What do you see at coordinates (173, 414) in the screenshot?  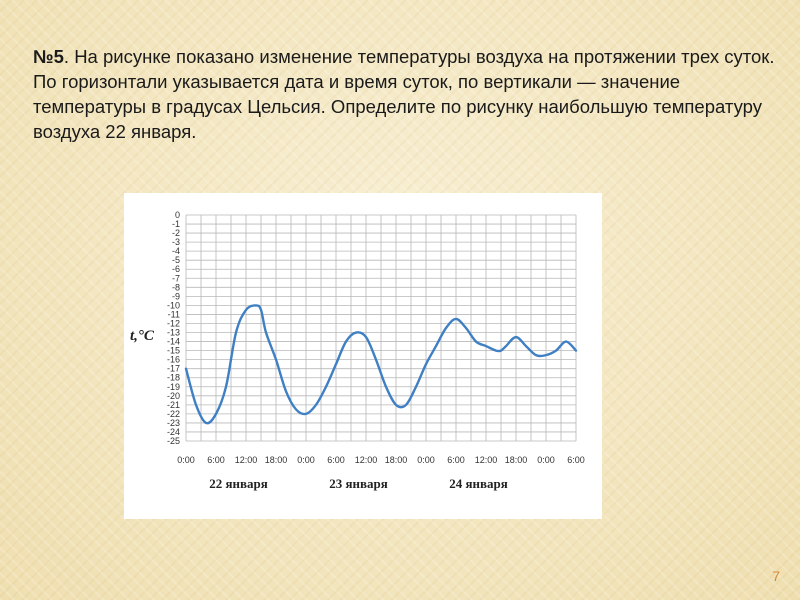 I see `y-tick-label: -22` at bounding box center [173, 414].